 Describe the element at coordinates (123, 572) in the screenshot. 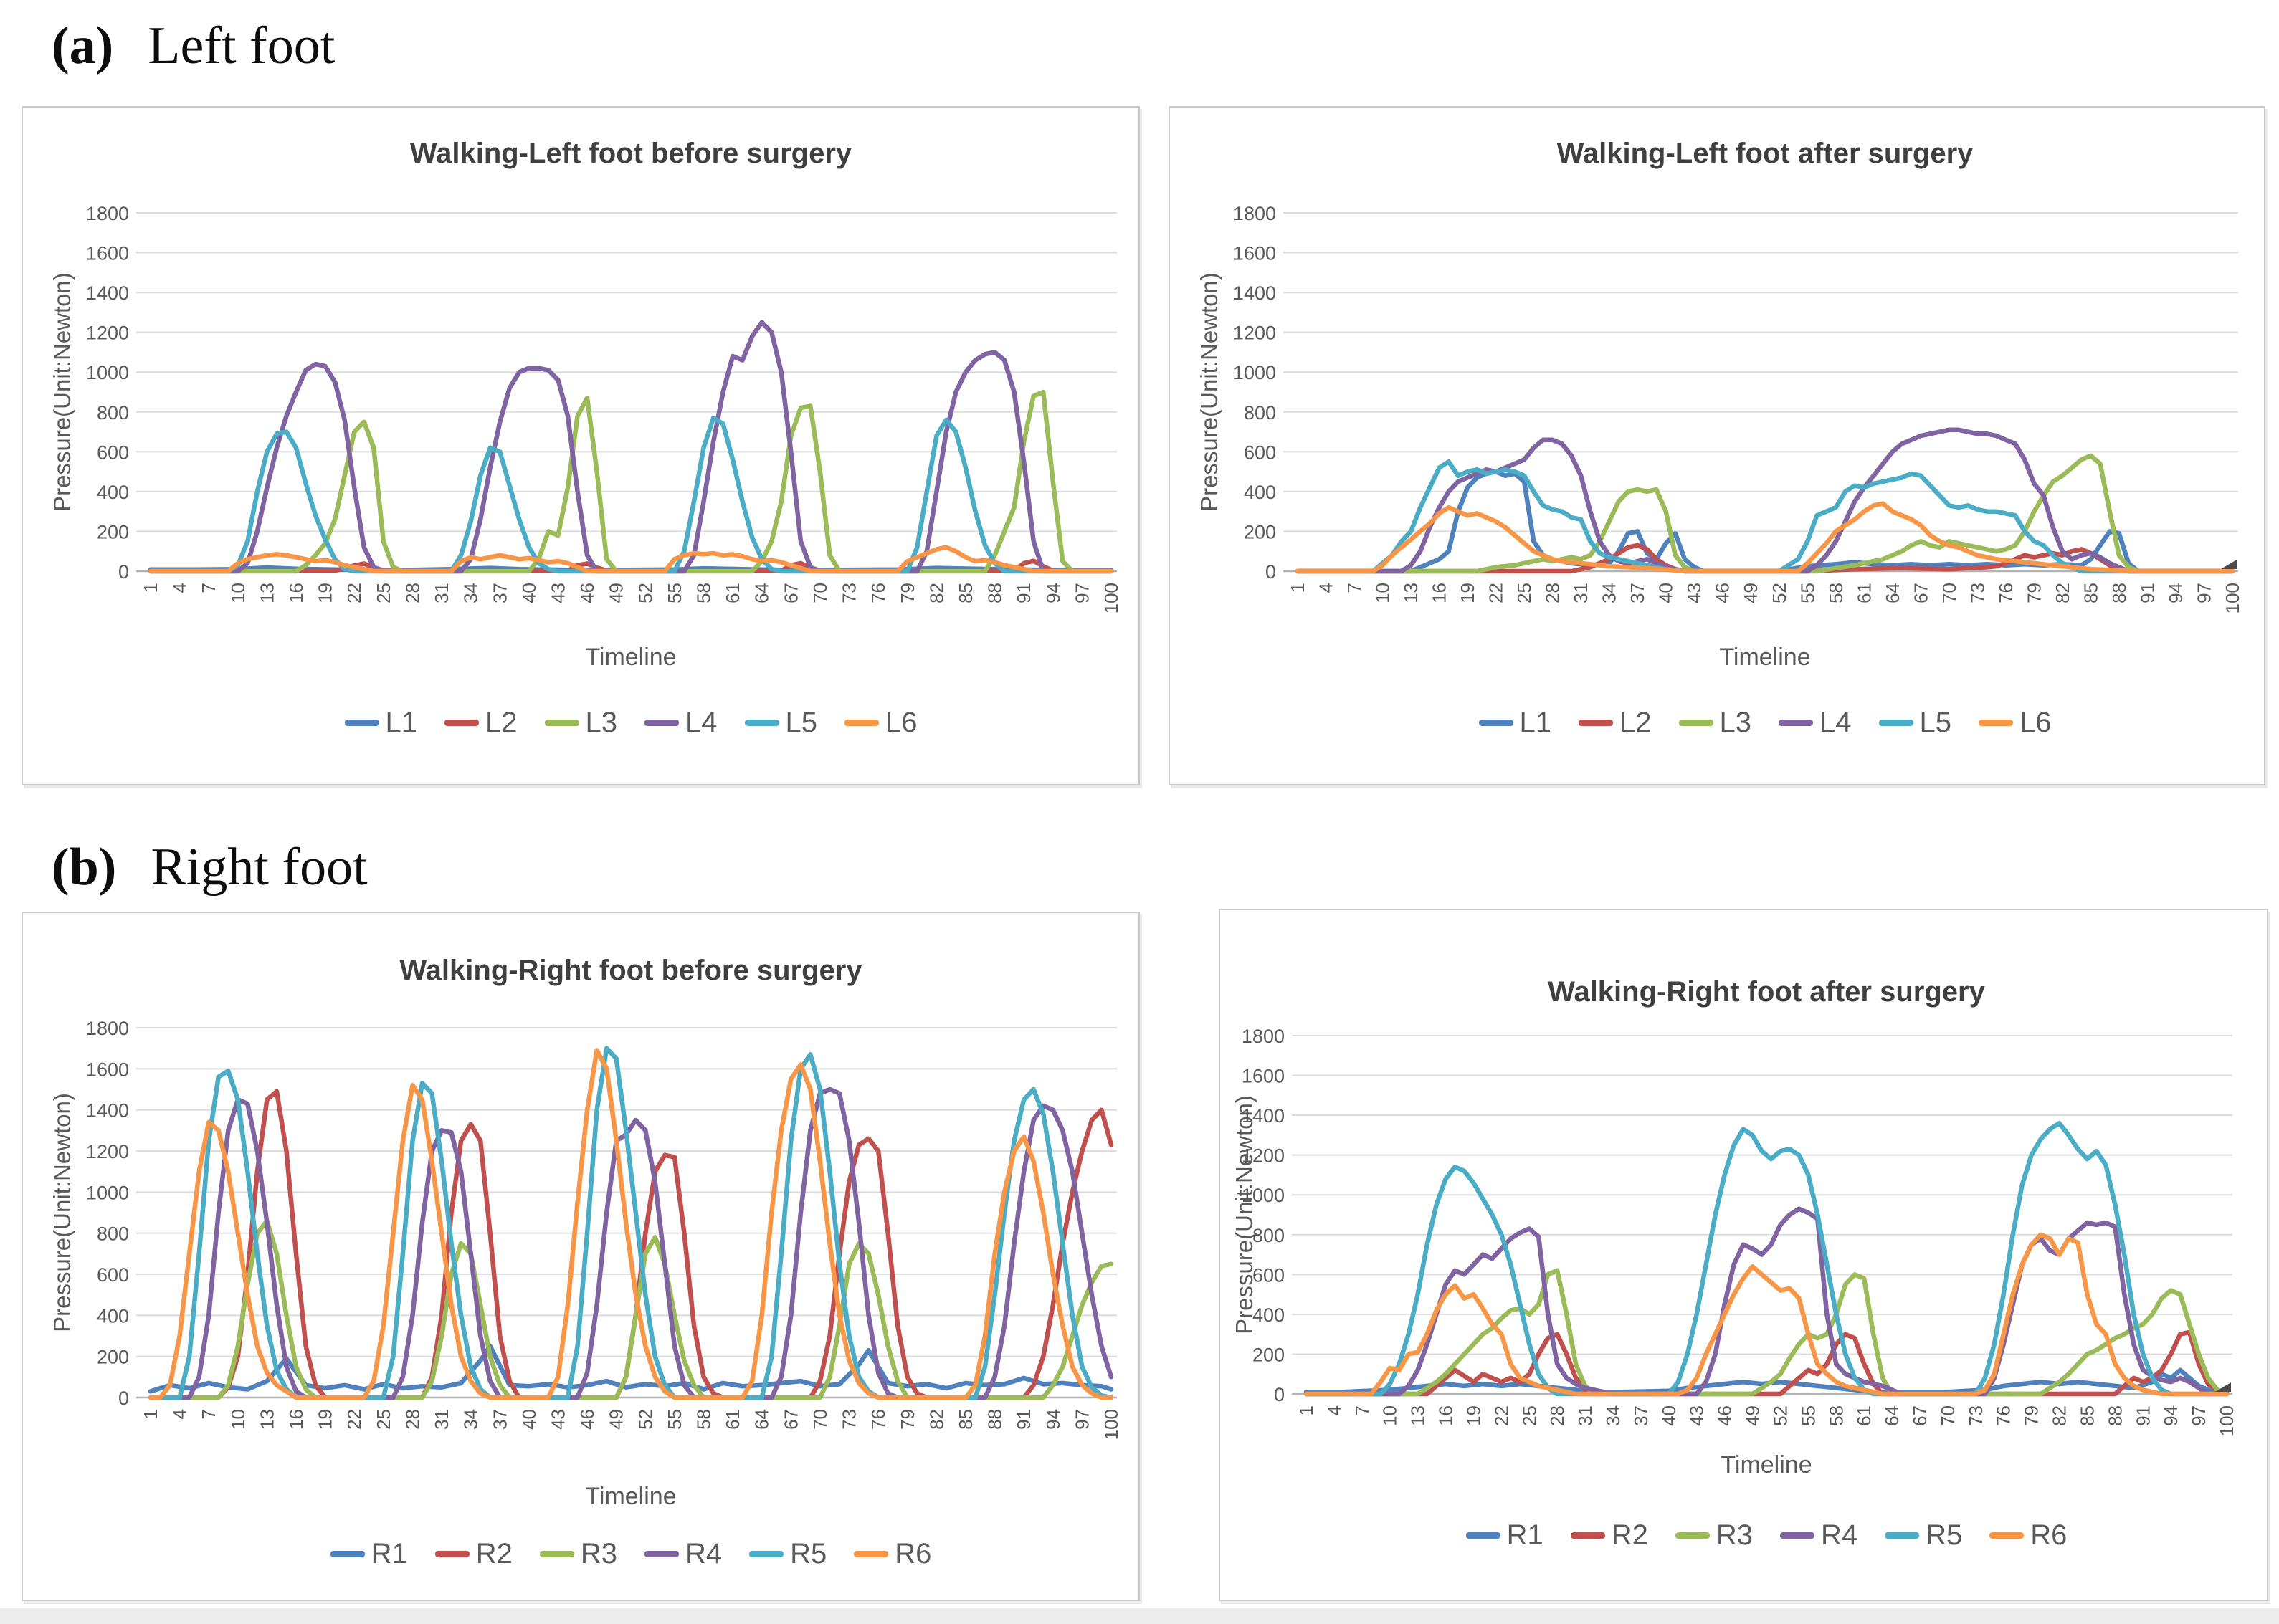

I see `y-tick-label: 0` at that location.